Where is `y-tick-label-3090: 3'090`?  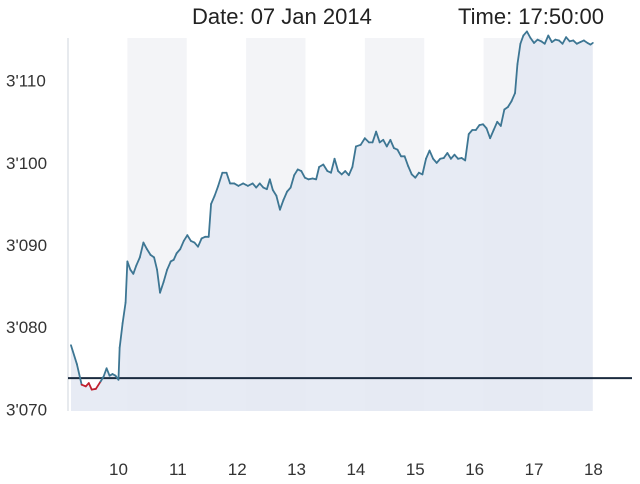
y-tick-label-3090: 3'090 is located at coordinates (26, 245).